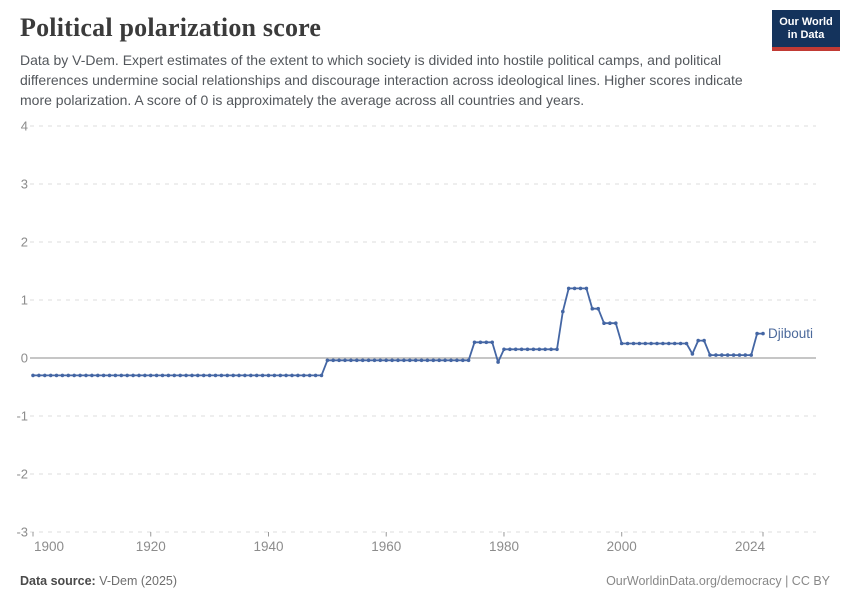  What do you see at coordinates (694, 581) in the screenshot?
I see `owid-url-link: OurWorldinData.org/democracy` at bounding box center [694, 581].